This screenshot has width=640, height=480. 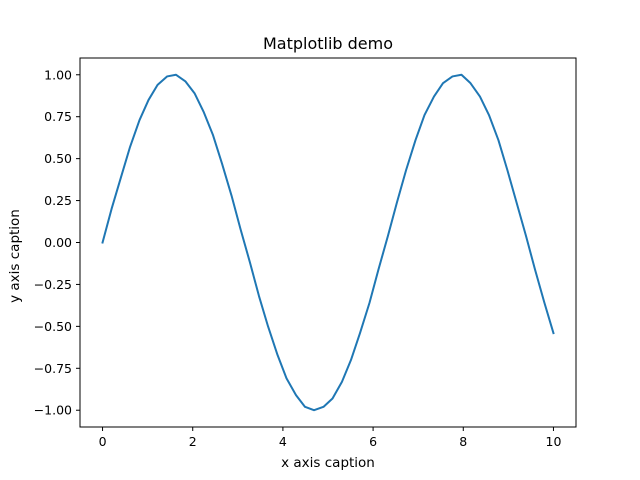 I want to click on x-tick-label-3: 6, so click(x=373, y=441).